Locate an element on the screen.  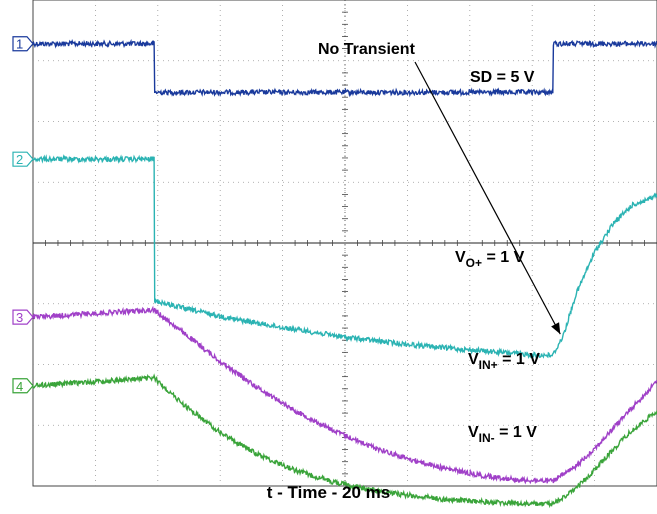
channel-marker-label: 1 is located at coordinates (19, 44).